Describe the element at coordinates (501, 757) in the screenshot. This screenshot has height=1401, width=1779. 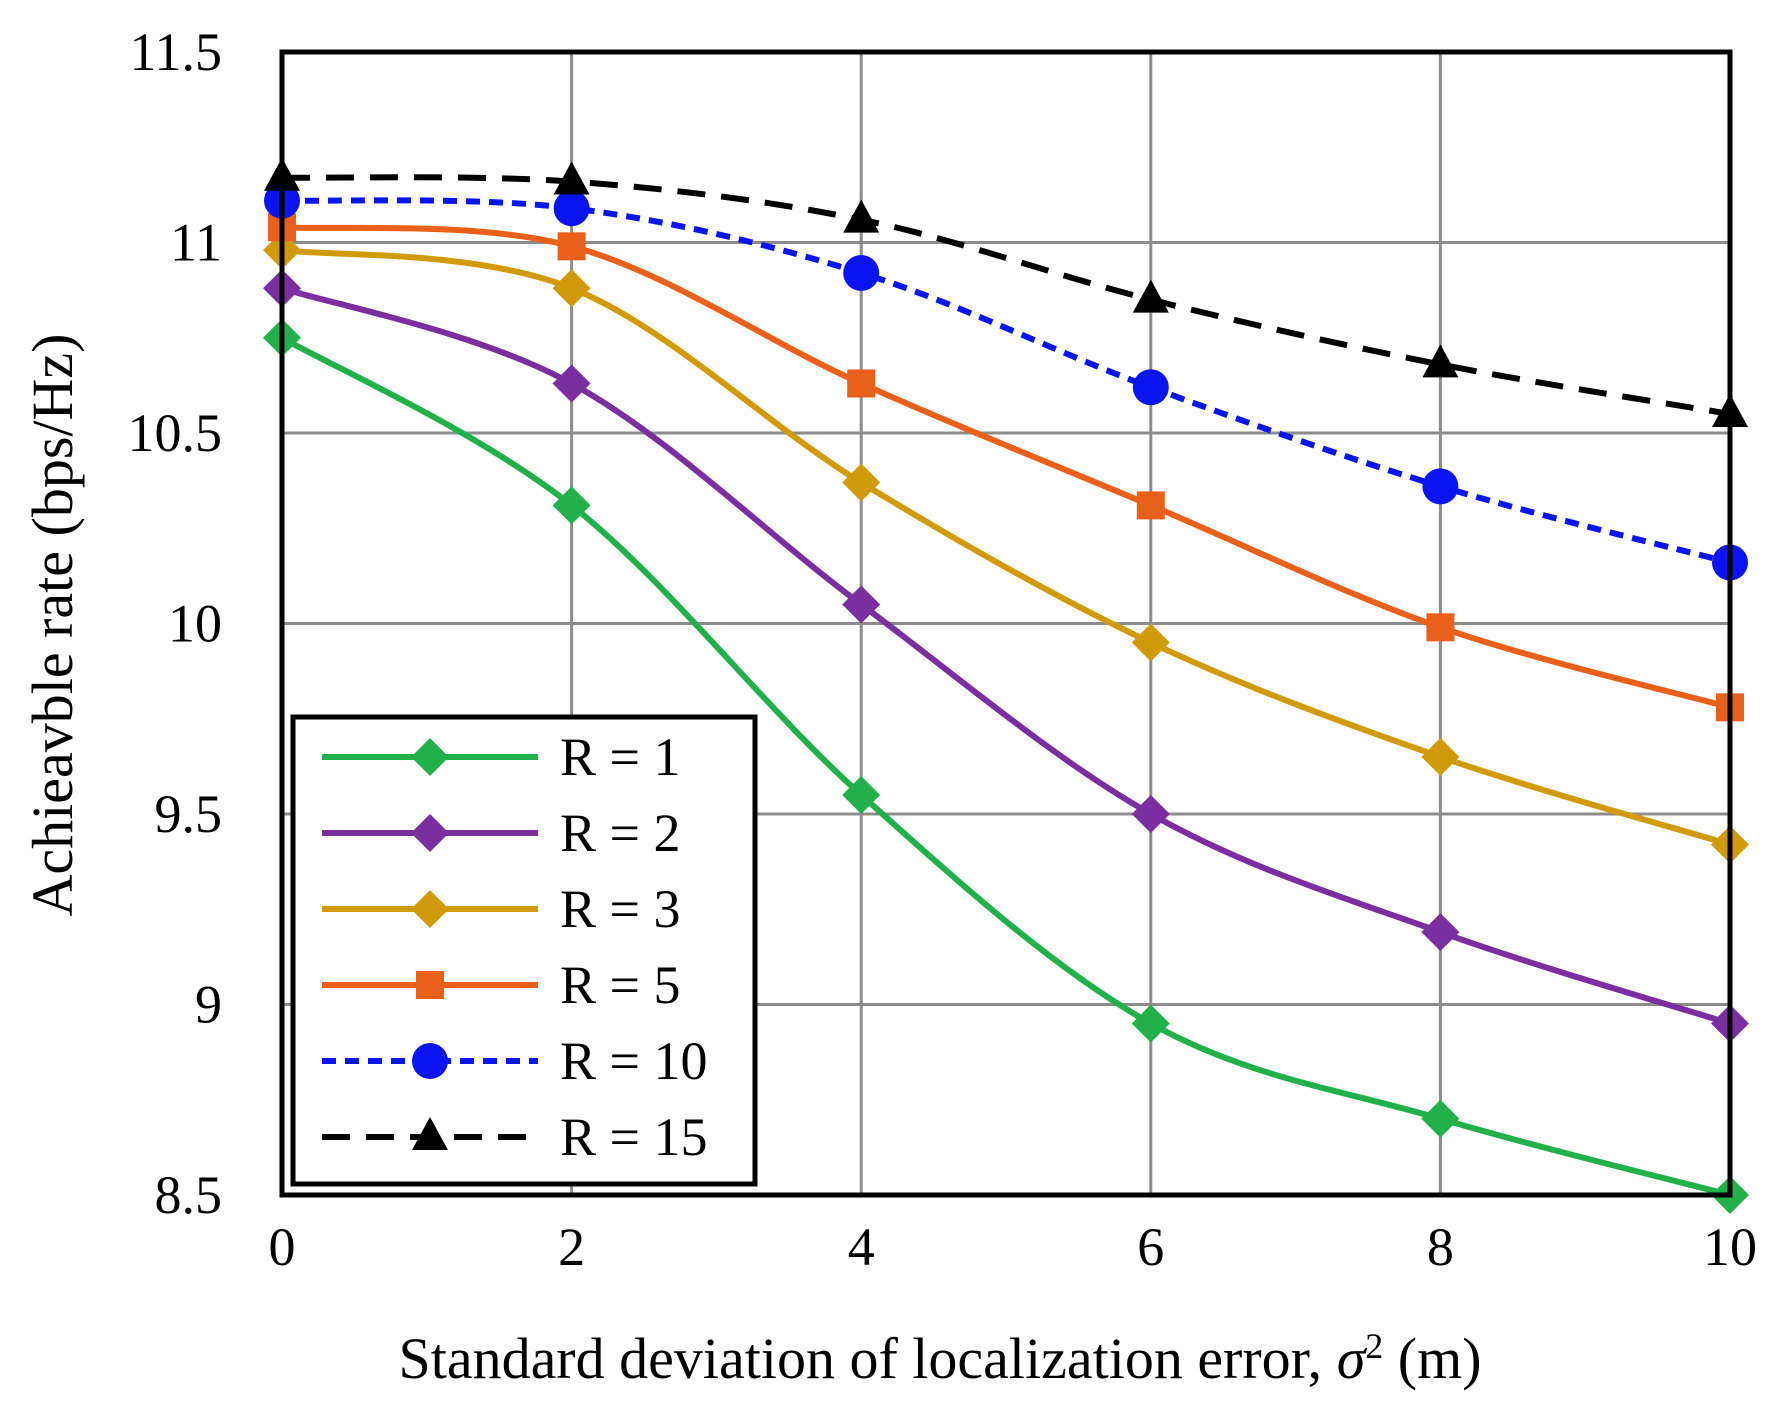
I see `legend-item: R = 1` at that location.